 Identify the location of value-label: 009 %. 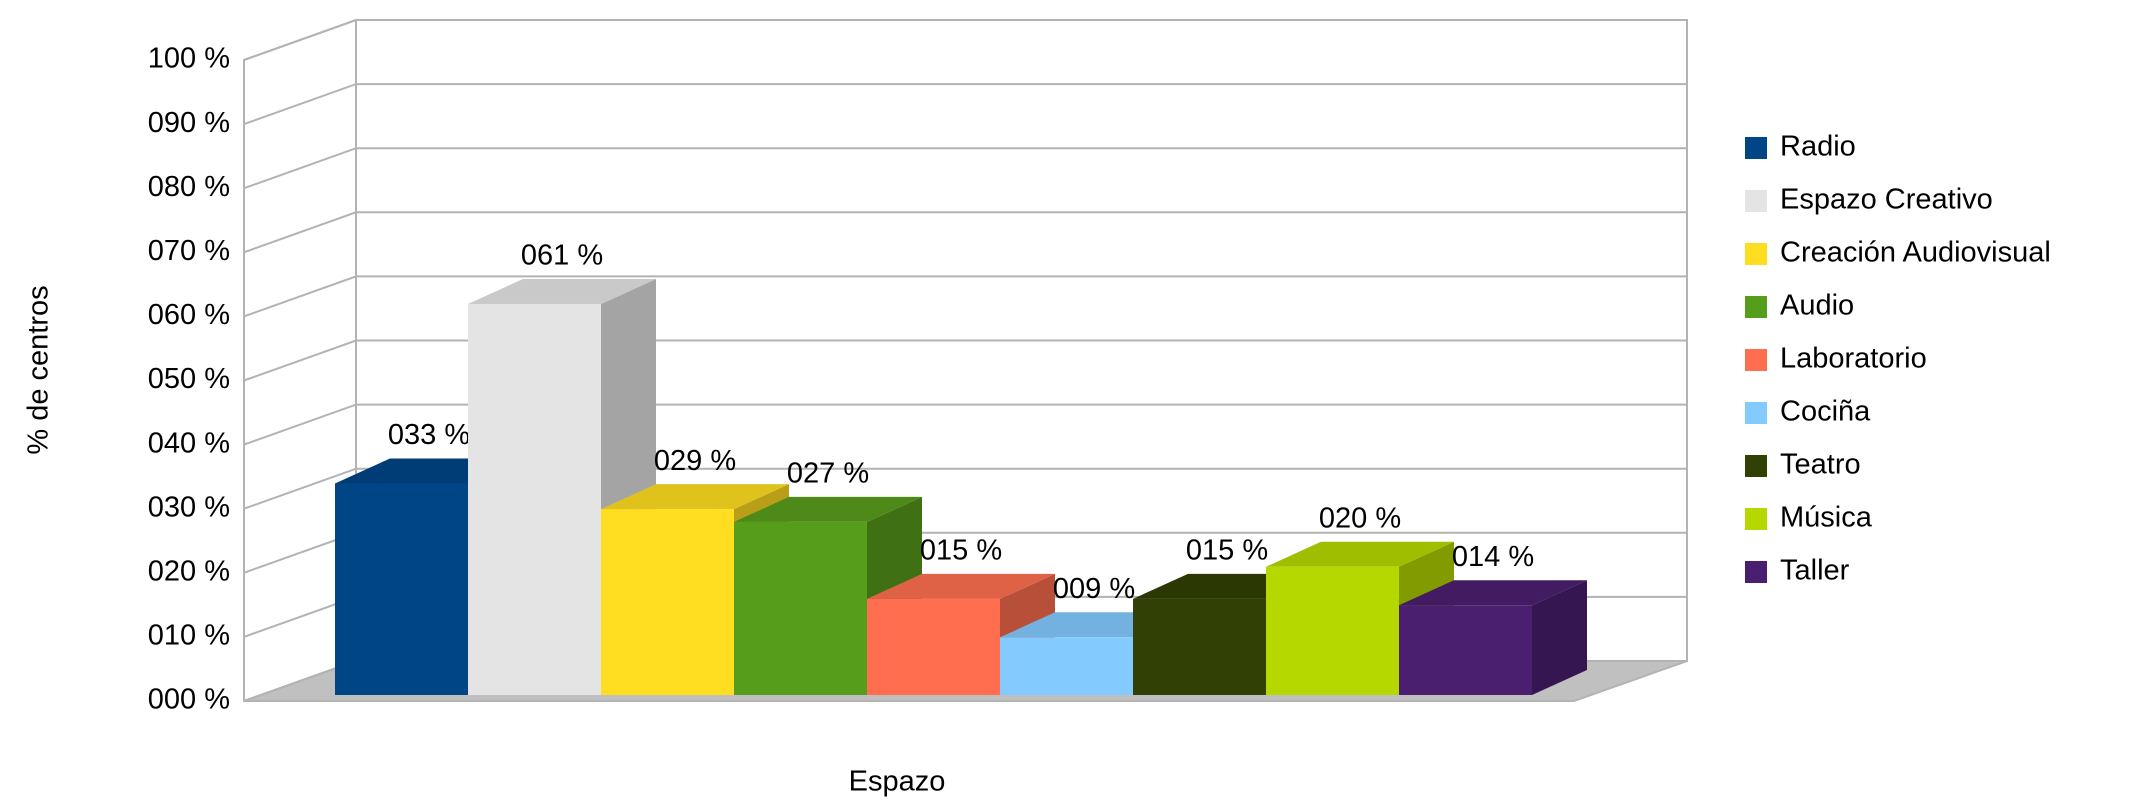
(1094, 589).